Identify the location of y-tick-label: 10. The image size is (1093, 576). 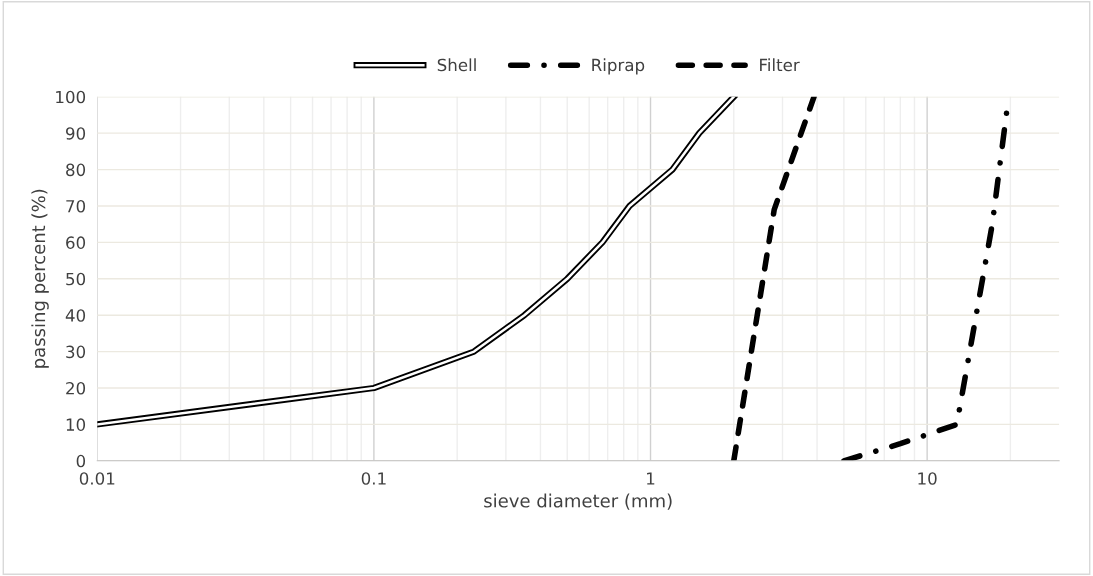
(76, 424).